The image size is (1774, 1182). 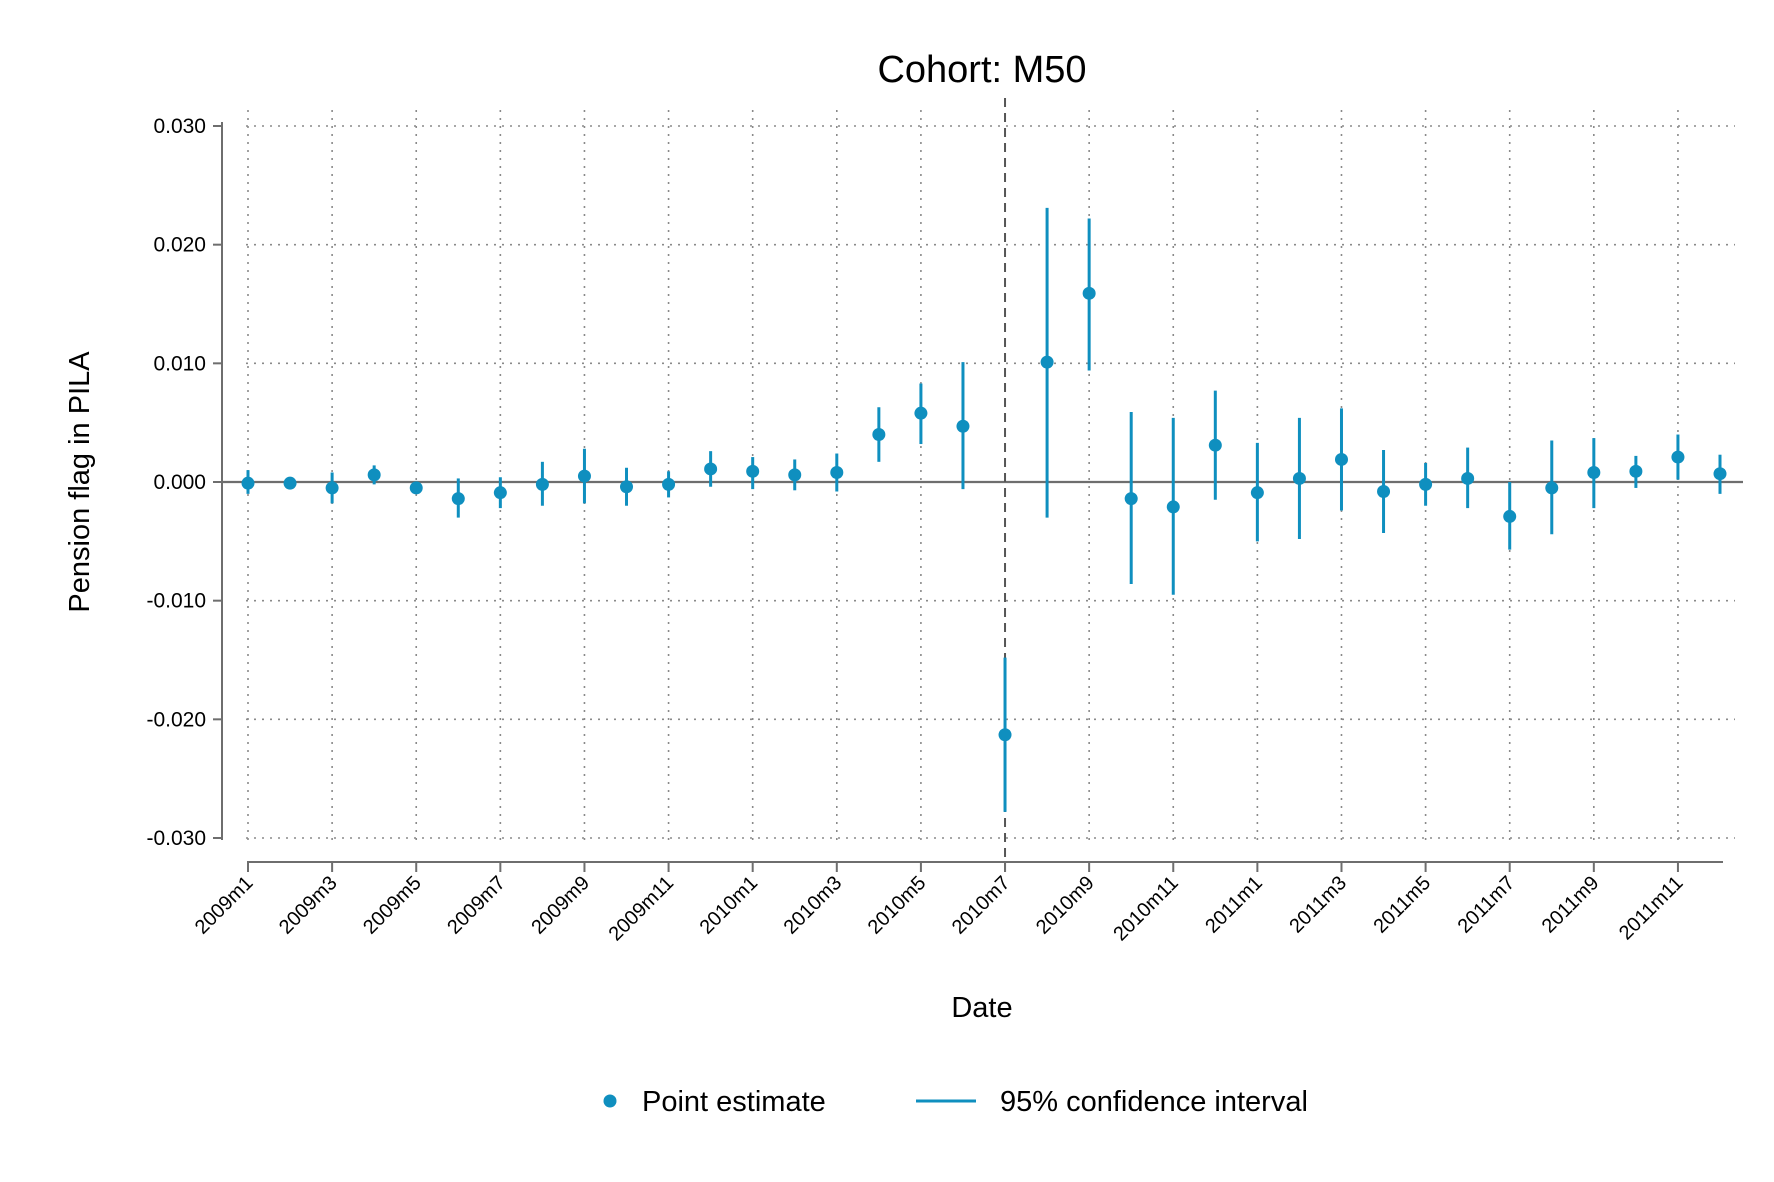 What do you see at coordinates (80, 482) in the screenshot?
I see `y-axis-title: Pension flag in PILA` at bounding box center [80, 482].